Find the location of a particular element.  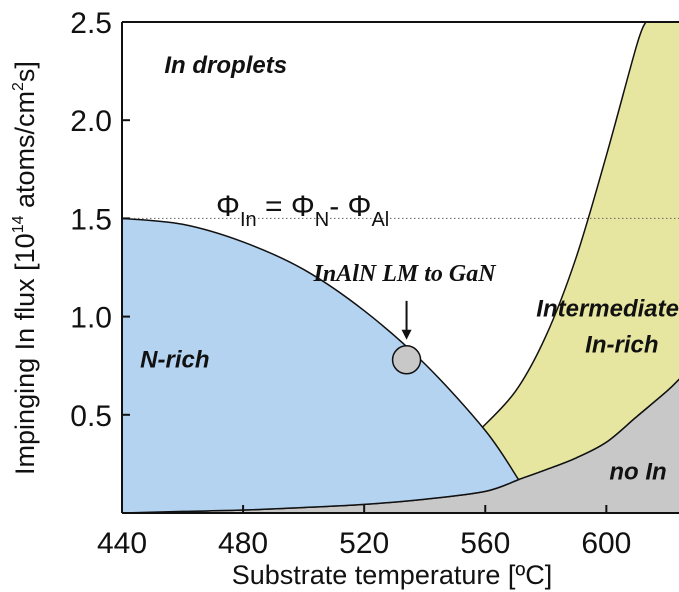

eq-sub-in: In is located at coordinates (248, 220).